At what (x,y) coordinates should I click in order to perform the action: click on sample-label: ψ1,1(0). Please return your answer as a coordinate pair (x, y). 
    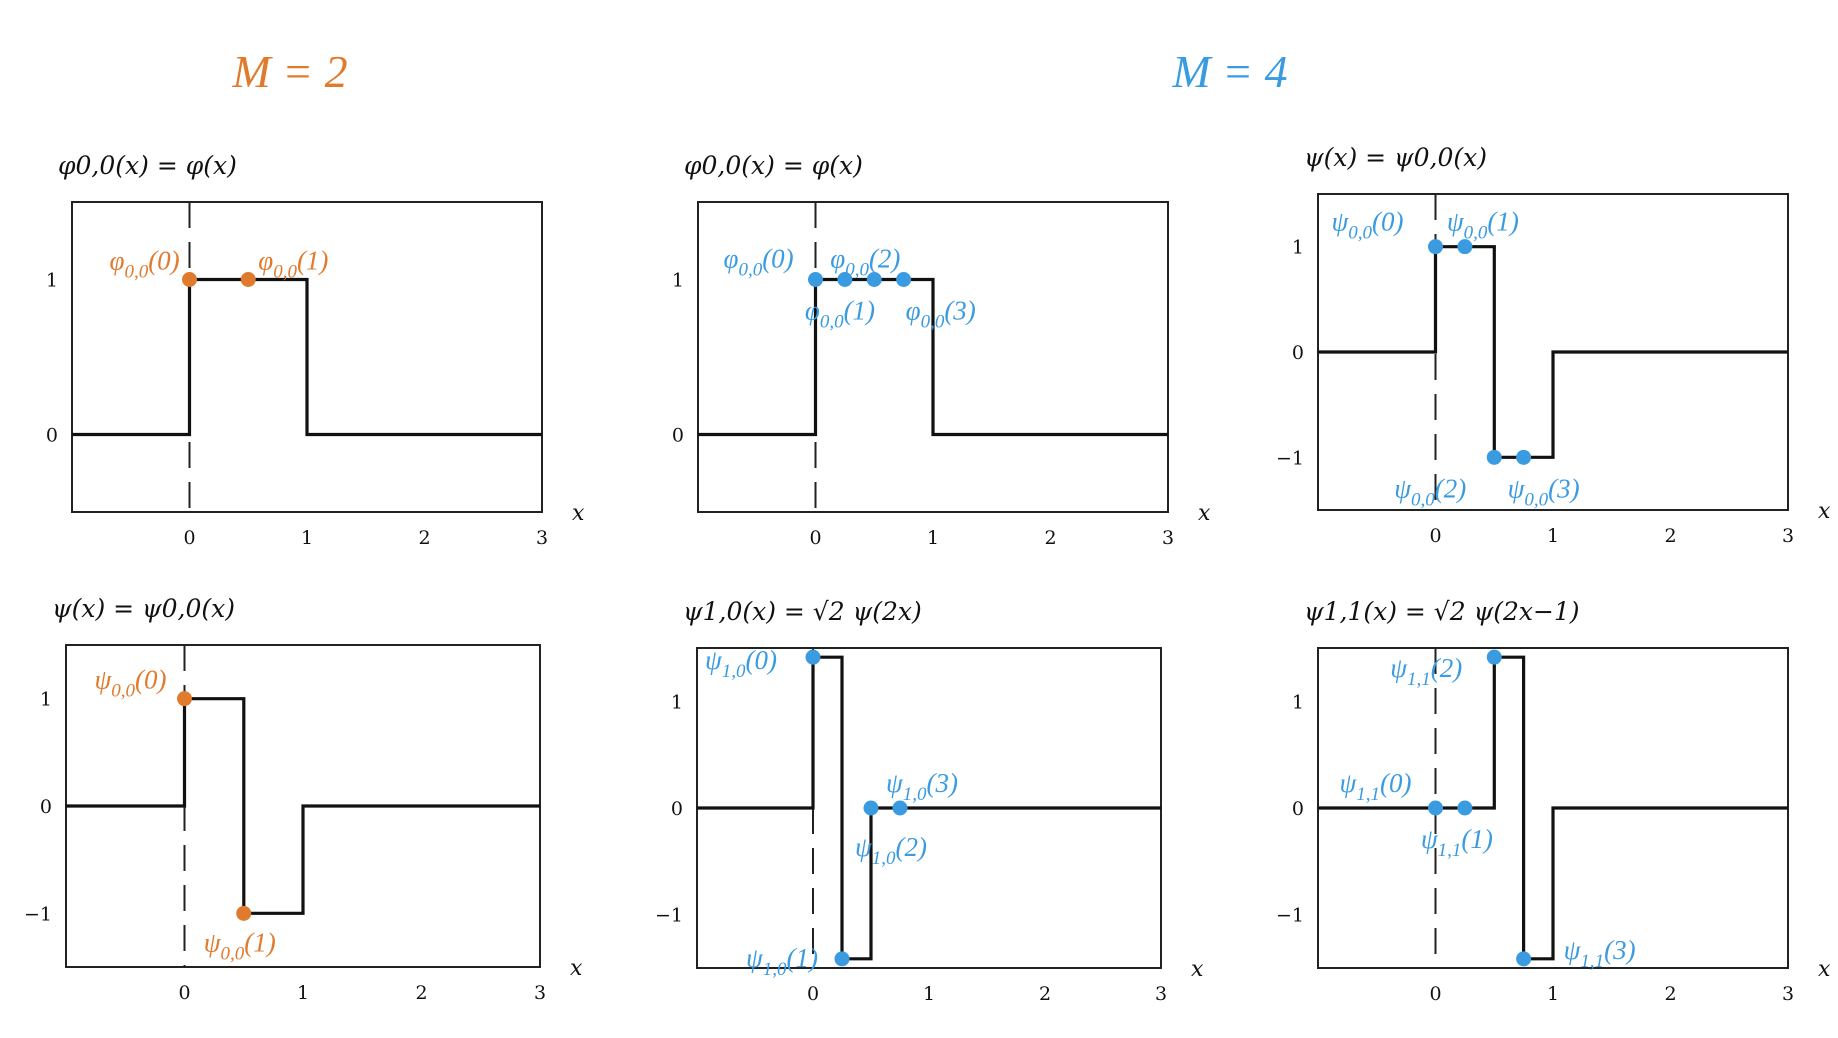
    Looking at the image, I should click on (1376, 786).